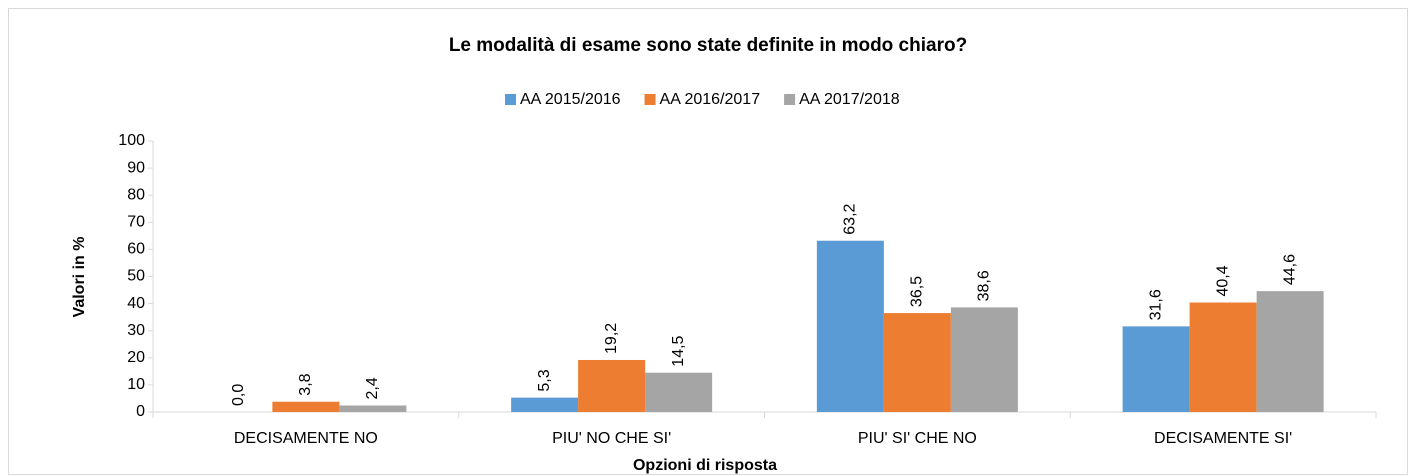 The height and width of the screenshot is (476, 1416). What do you see at coordinates (544, 380) in the screenshot?
I see `data-label: 5,3` at bounding box center [544, 380].